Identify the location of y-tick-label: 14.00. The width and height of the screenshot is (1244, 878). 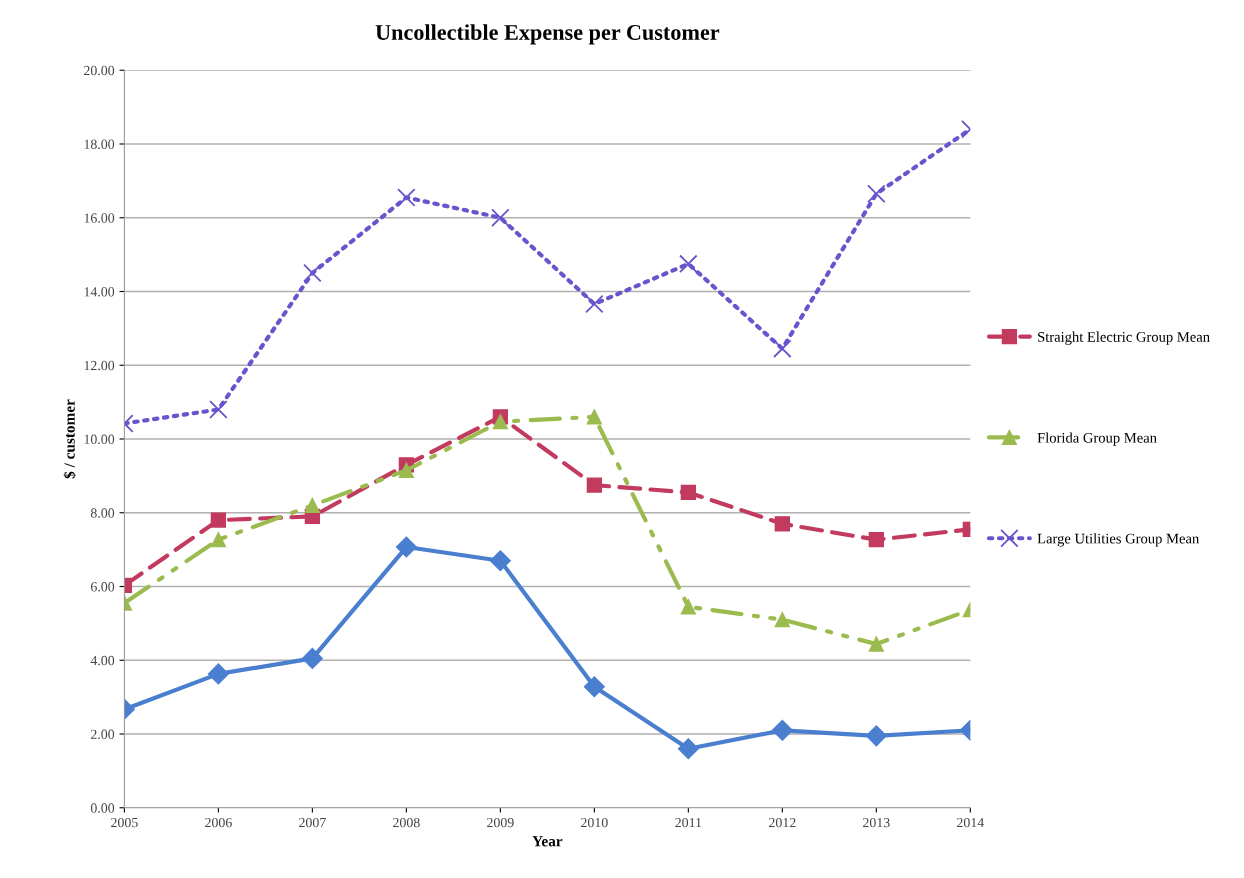
(99, 292).